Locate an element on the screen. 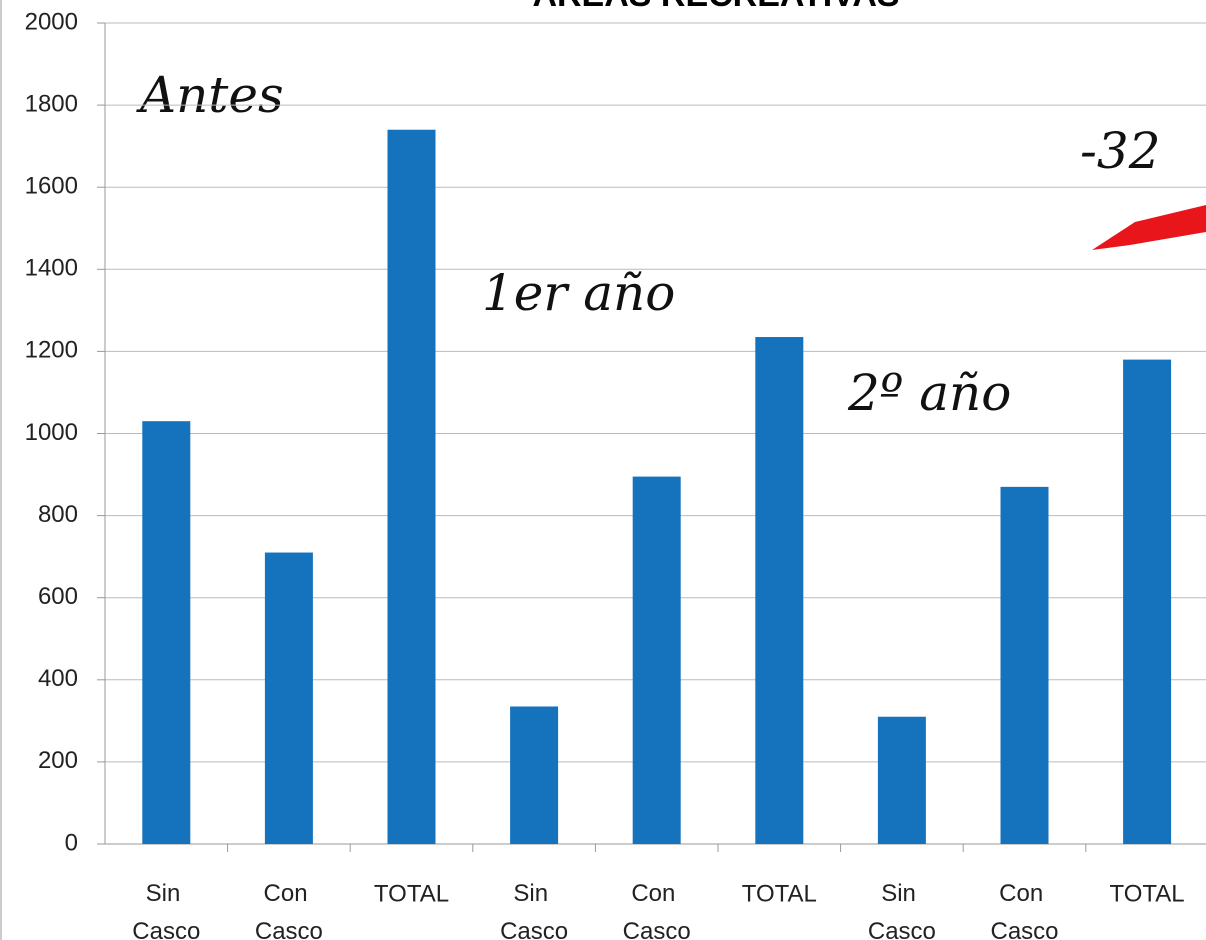 This screenshot has height=940, width=1206. y-tick-label: 400 is located at coordinates (58, 678).